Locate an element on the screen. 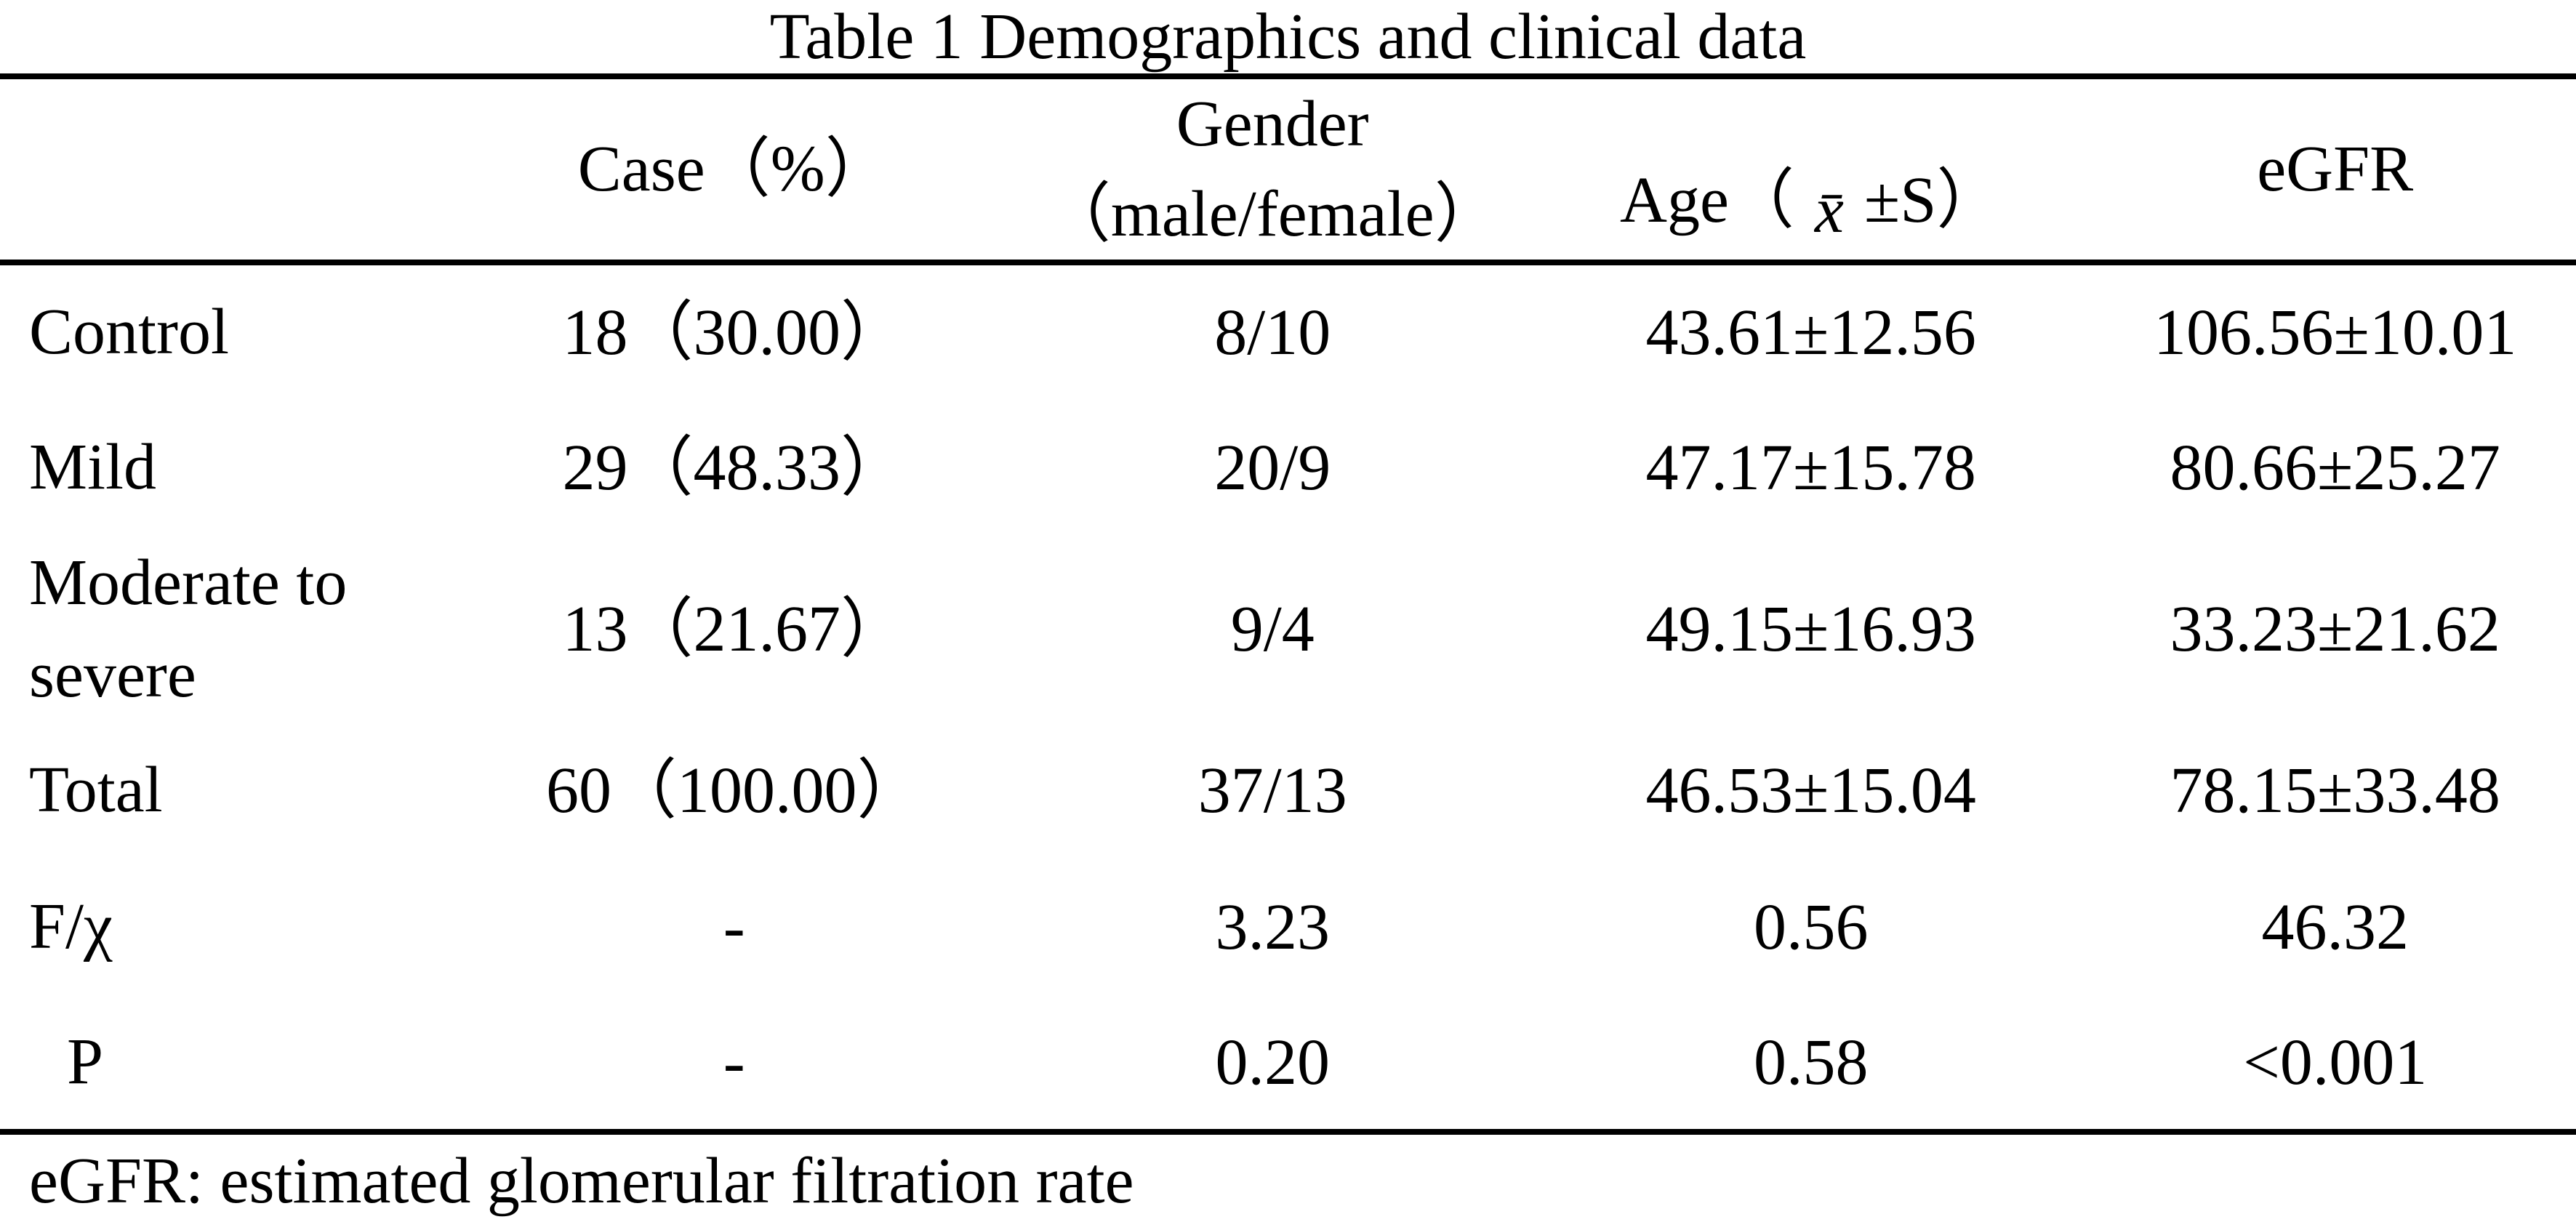 The width and height of the screenshot is (2576, 1230). table-title: Table 1 Demographics and clinical data is located at coordinates (1288, 36).